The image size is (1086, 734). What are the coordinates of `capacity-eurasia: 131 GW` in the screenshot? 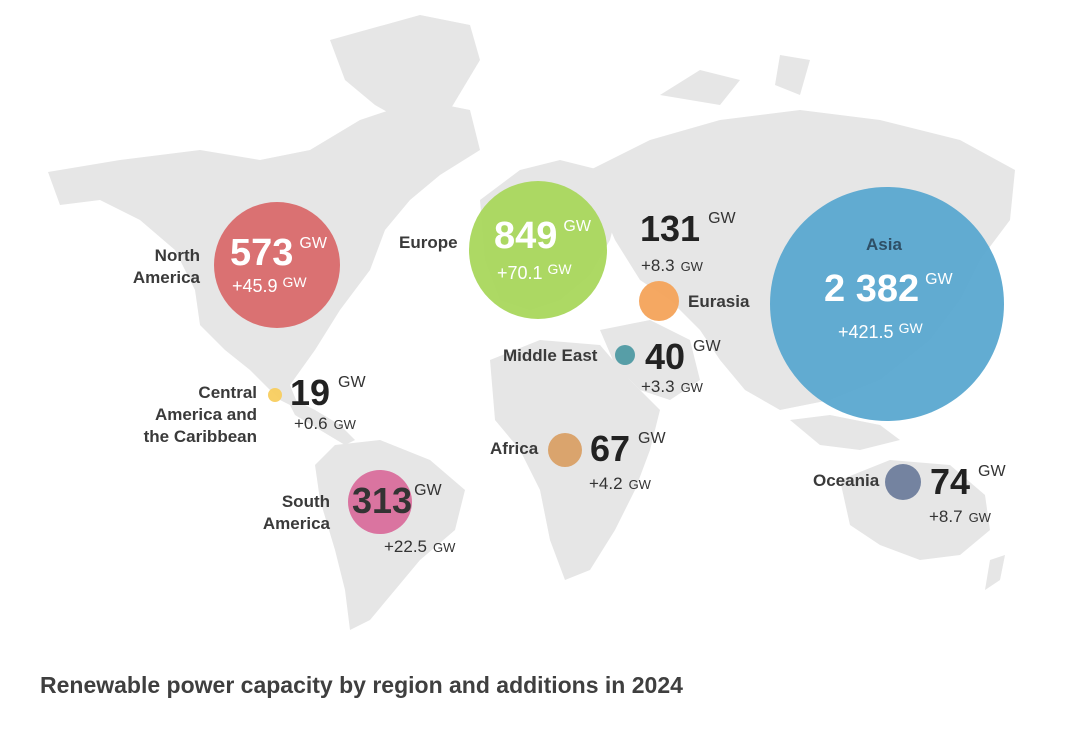 It's located at (688, 228).